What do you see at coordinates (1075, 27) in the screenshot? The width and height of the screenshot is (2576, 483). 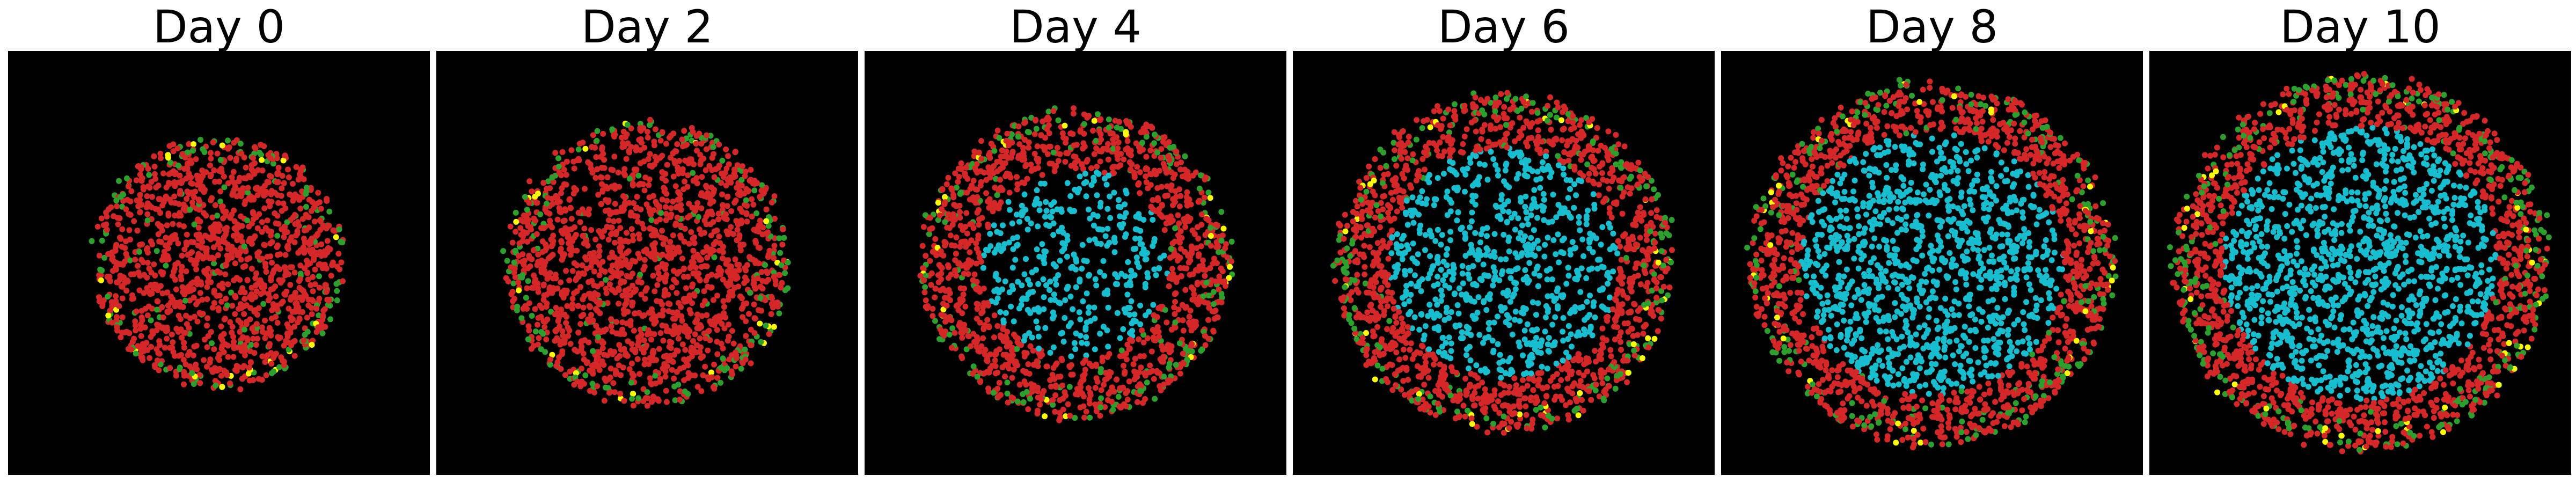 I see `panel-title: Day 4` at bounding box center [1075, 27].